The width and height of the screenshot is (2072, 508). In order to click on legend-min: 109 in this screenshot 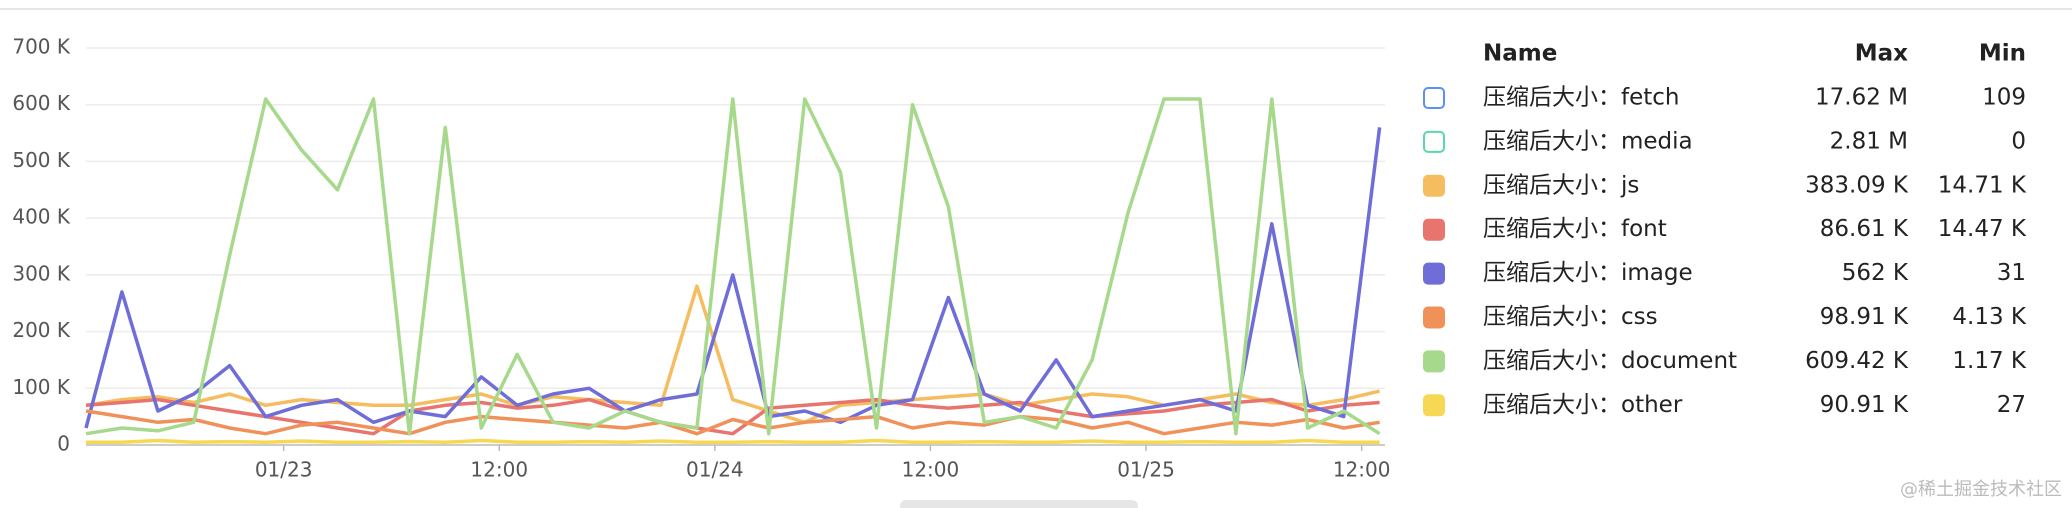, I will do `click(2004, 98)`.